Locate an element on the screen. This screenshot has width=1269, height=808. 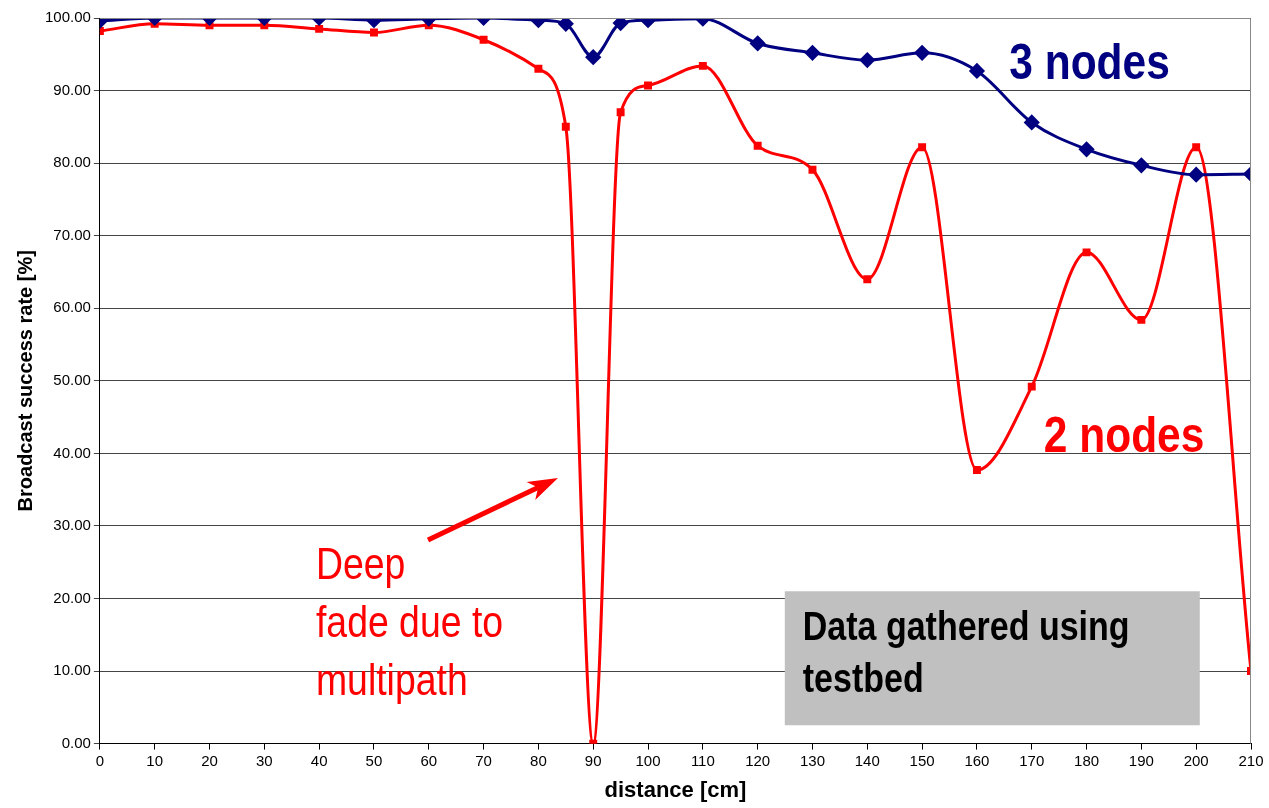
y-axis-title: Broadcast success rate [%] is located at coordinates (24, 381).